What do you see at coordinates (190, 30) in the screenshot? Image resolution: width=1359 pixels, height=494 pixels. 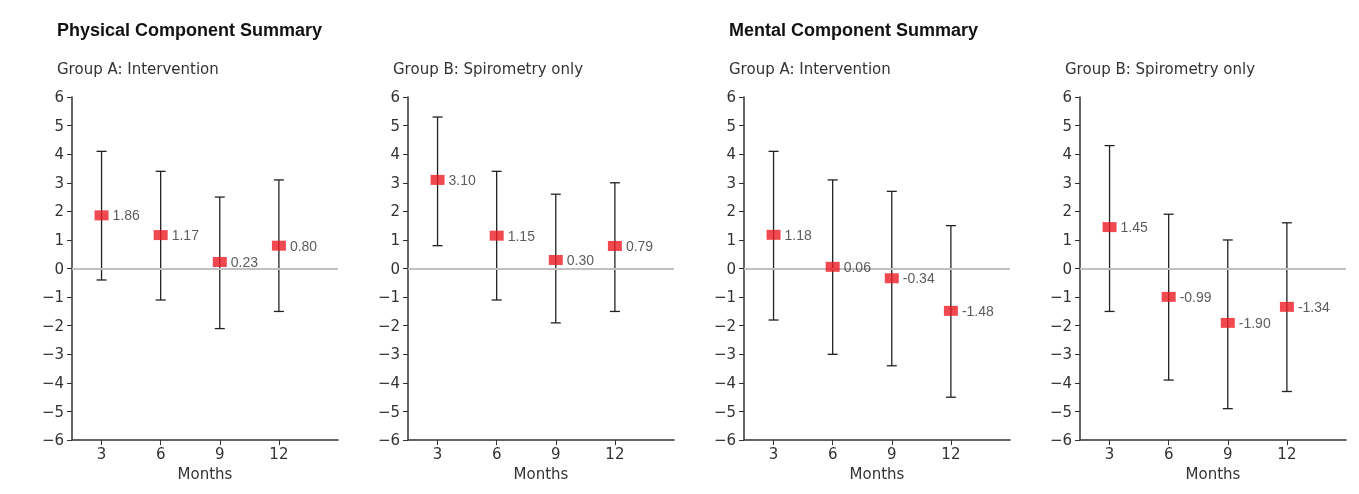 I see `chart-title: Physical Component Summary` at bounding box center [190, 30].